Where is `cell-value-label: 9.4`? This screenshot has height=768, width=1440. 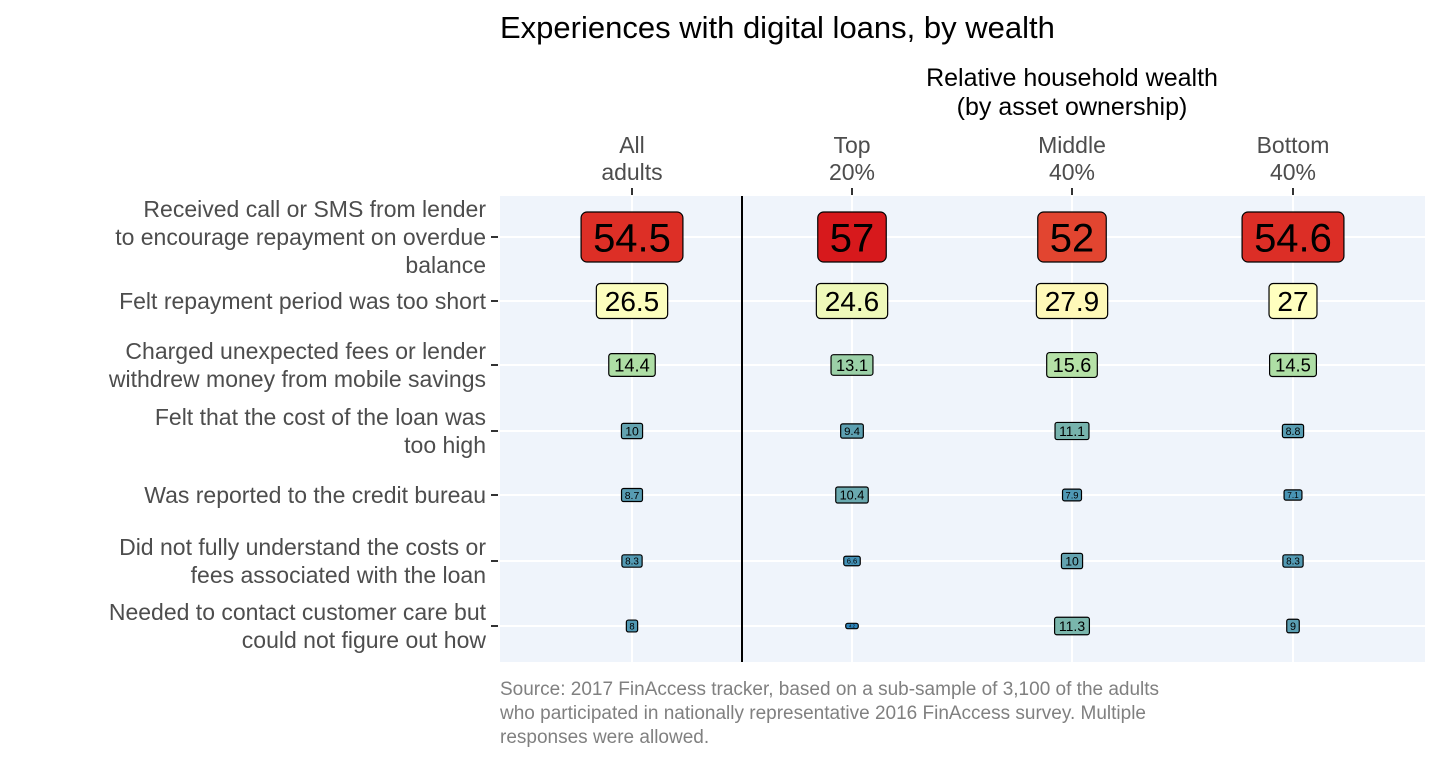 cell-value-label: 9.4 is located at coordinates (852, 432).